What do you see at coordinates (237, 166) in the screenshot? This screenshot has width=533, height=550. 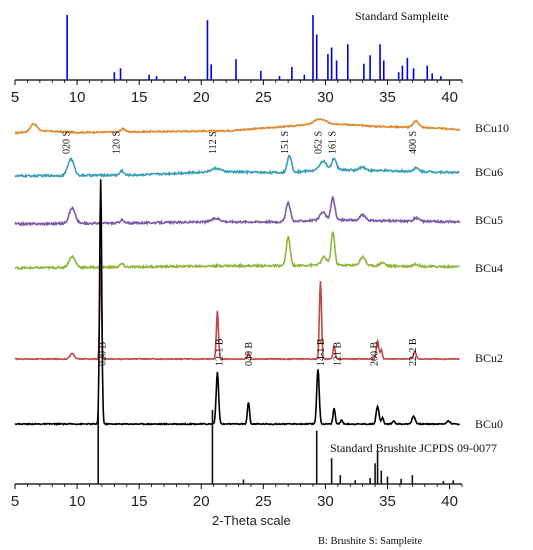 I see `pattern-bcu6` at bounding box center [237, 166].